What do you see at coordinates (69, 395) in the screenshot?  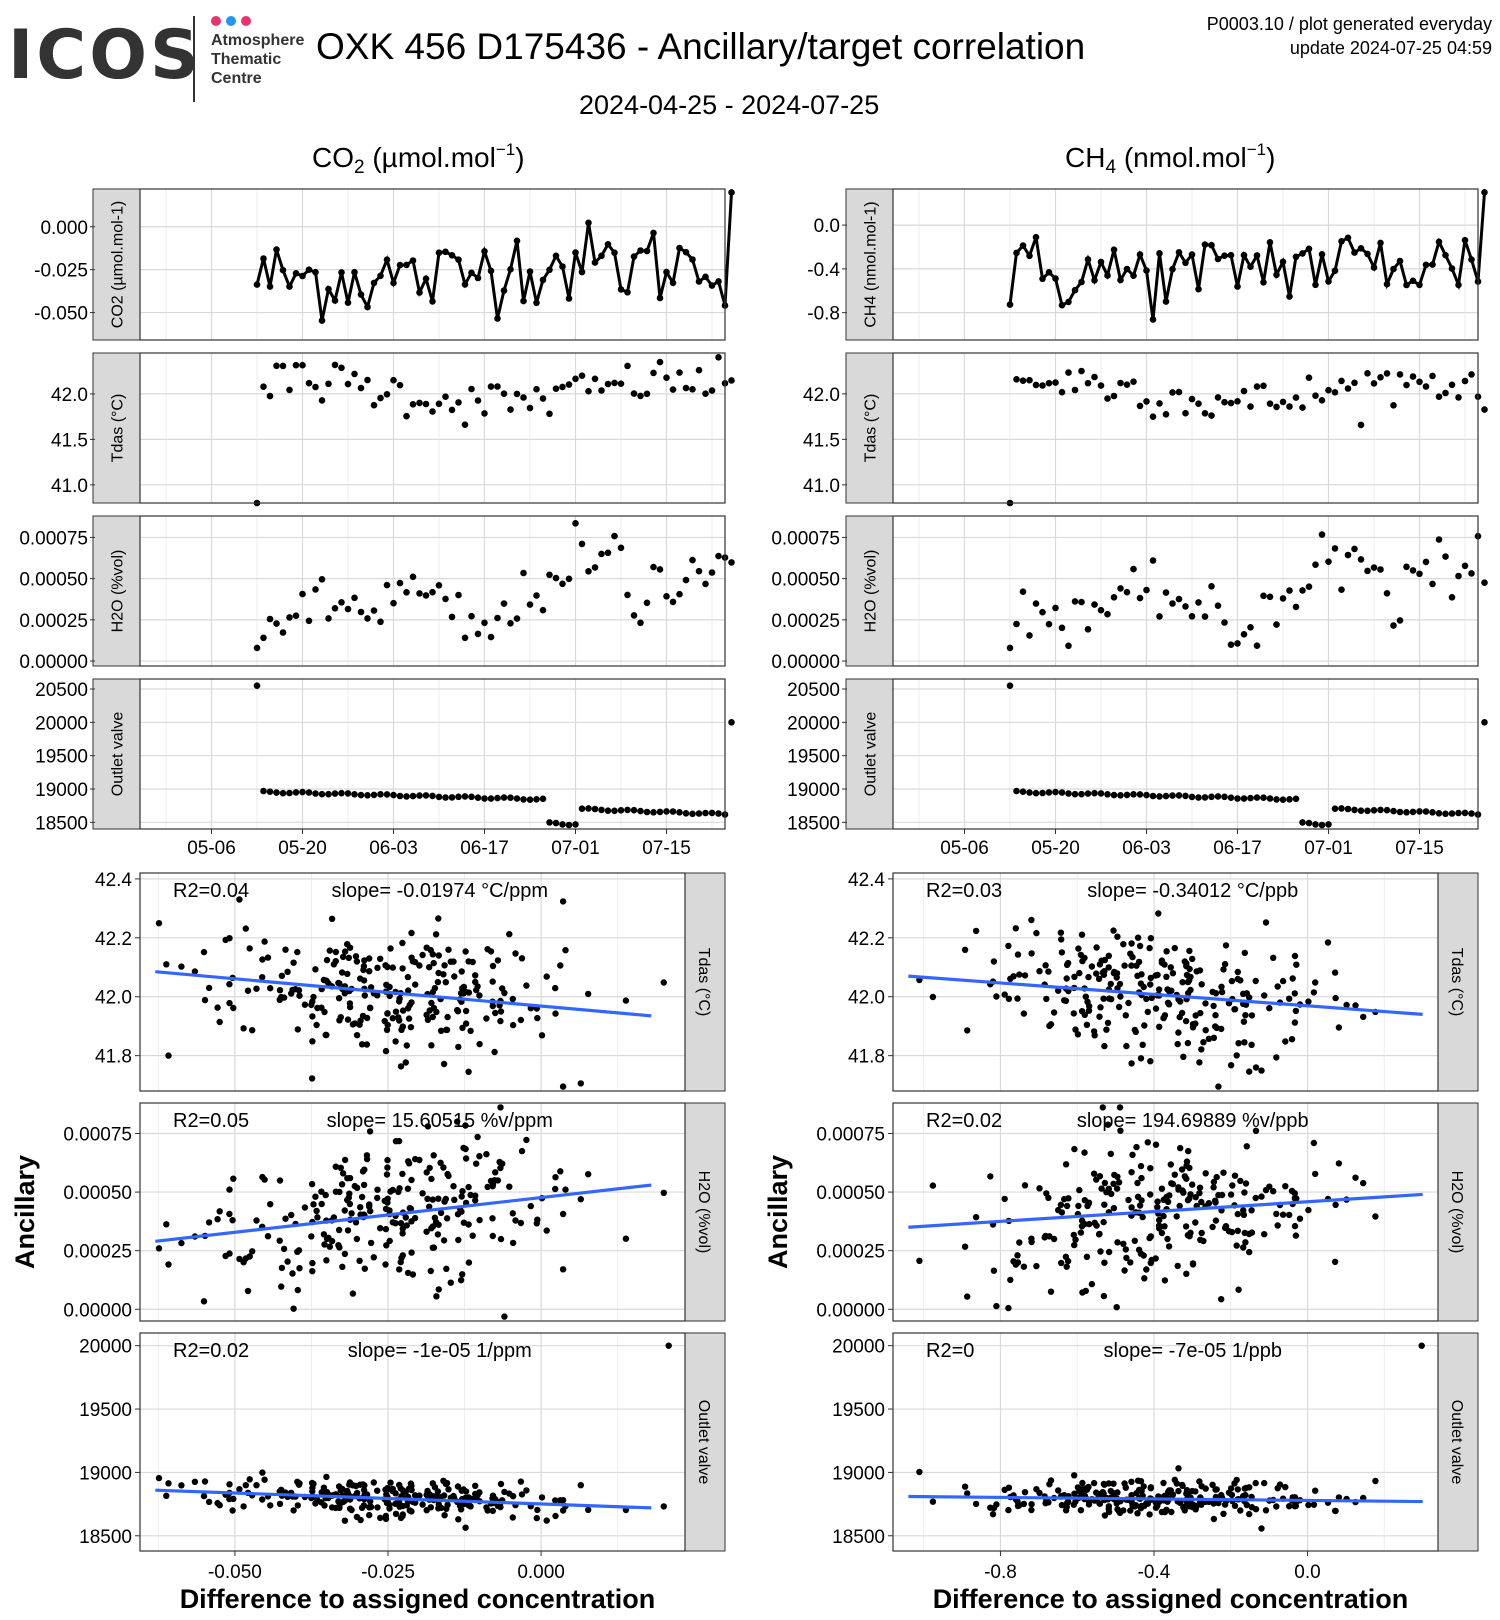 I see `y-tick-label: 42.0` at bounding box center [69, 395].